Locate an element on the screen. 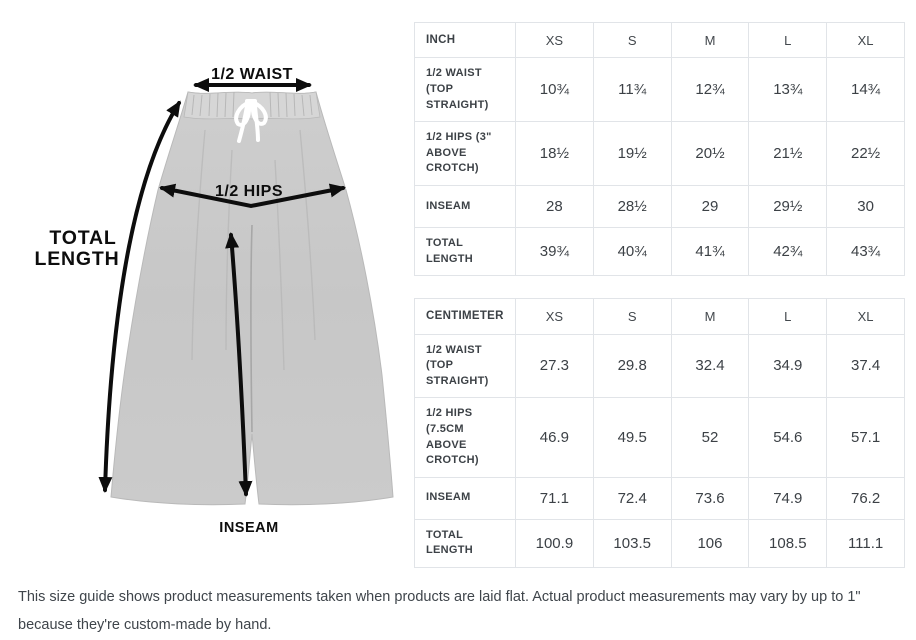  measurement-value: 43¾ is located at coordinates (865, 251).